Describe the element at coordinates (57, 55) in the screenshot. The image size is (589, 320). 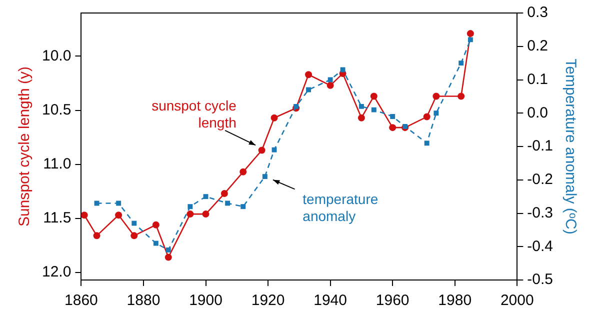
I see `y-tick-label: 10.0` at that location.